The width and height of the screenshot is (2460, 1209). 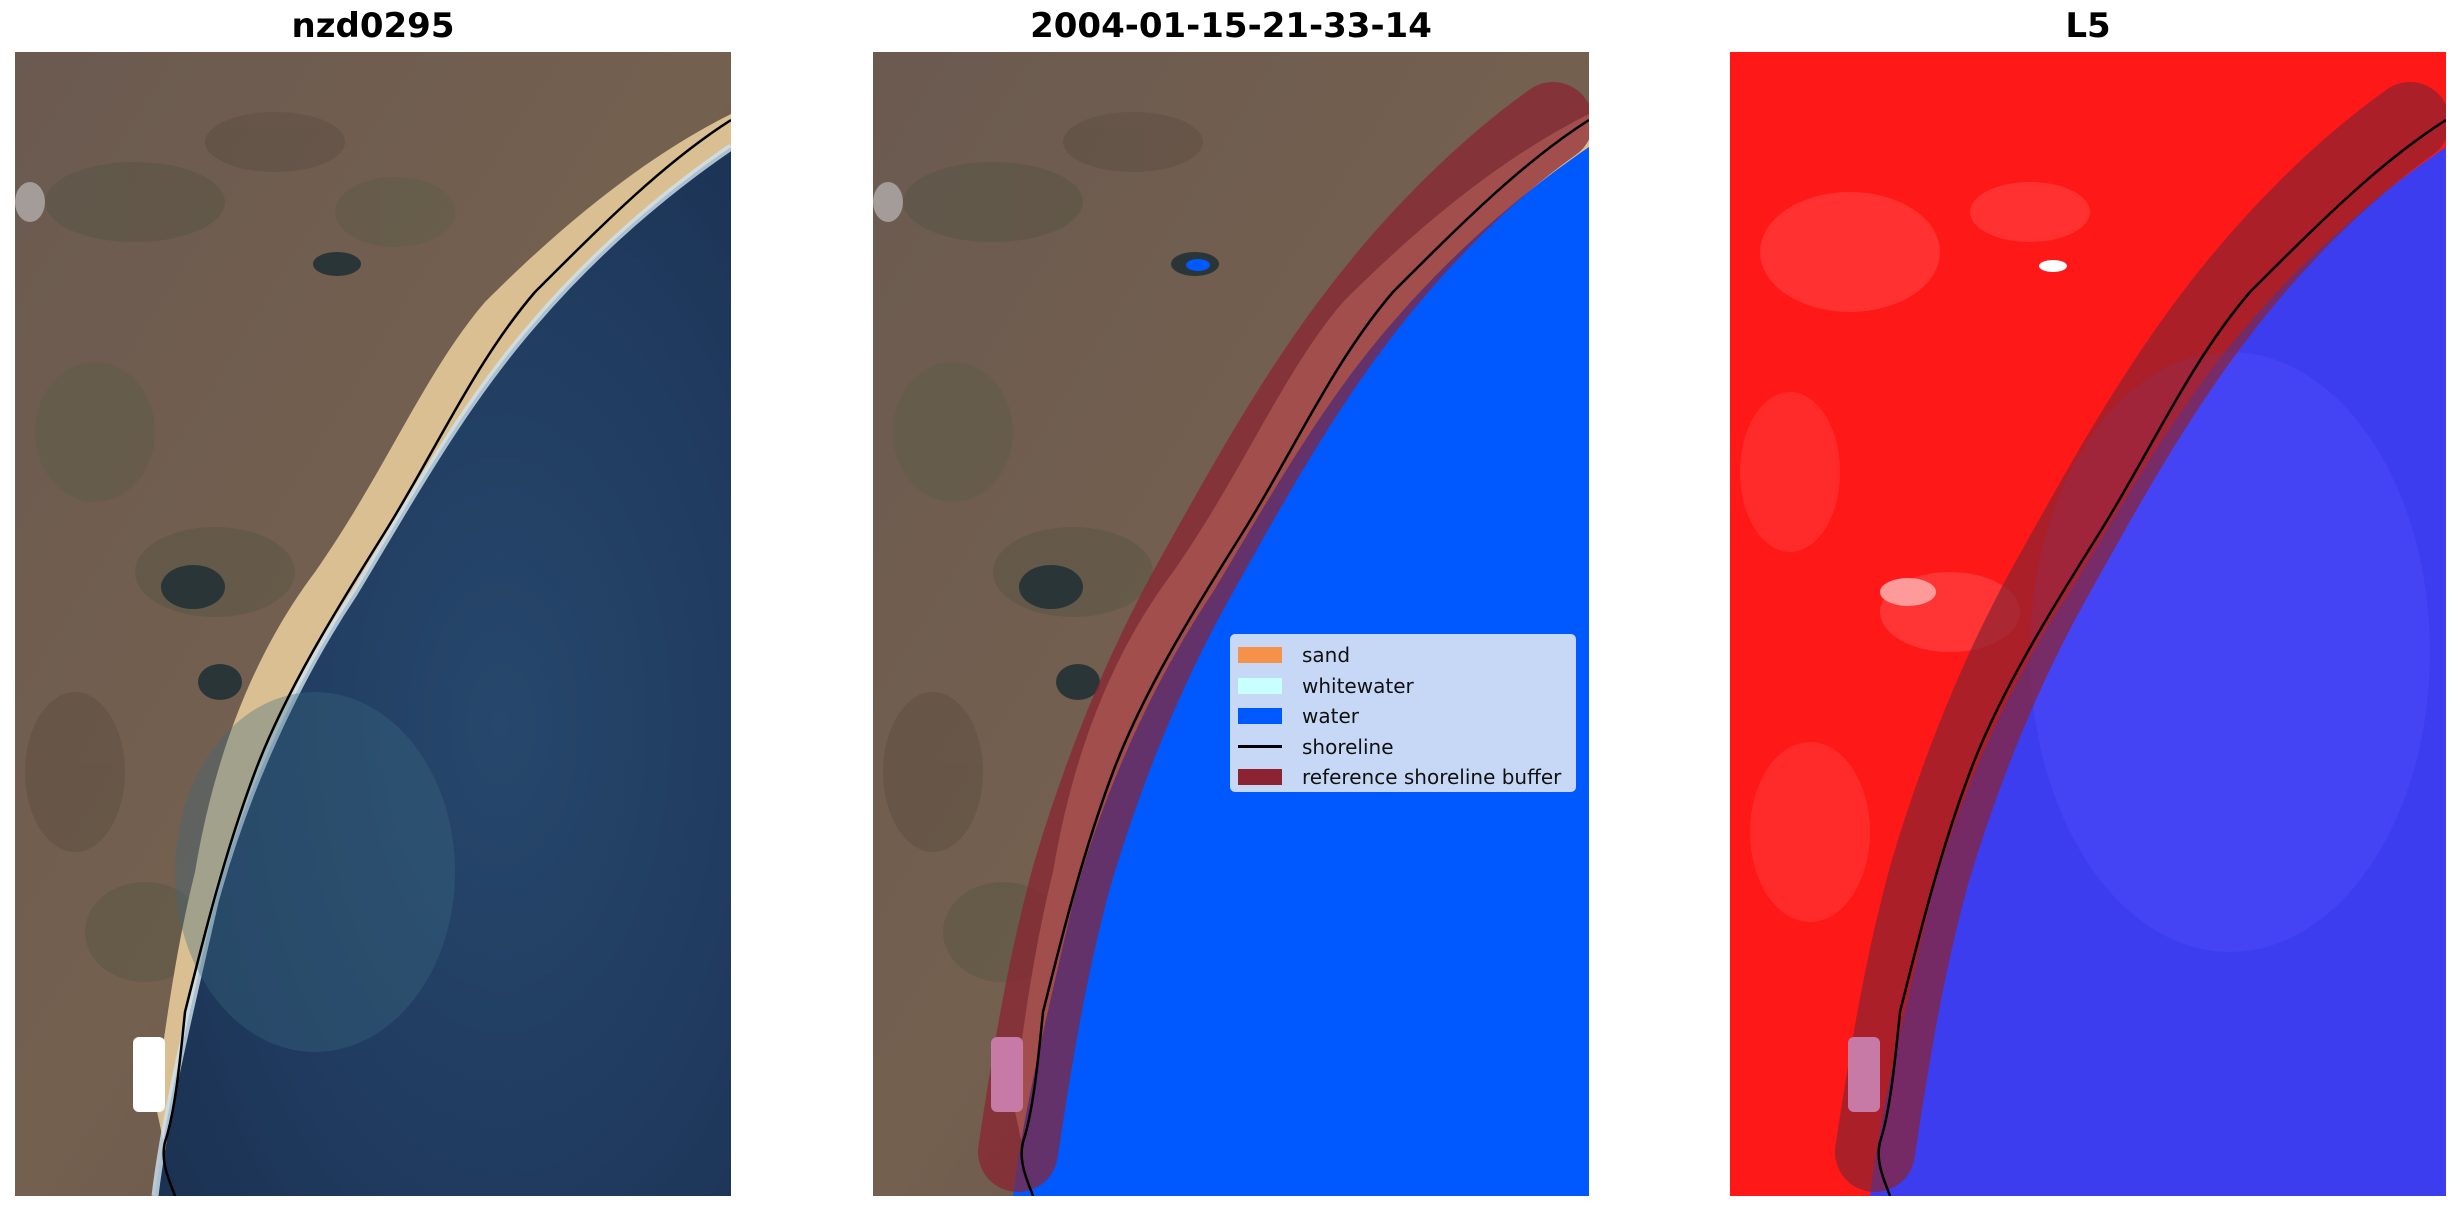 I want to click on panel-title-classified: 2004-01-15-21-33-14, so click(x=1231, y=26).